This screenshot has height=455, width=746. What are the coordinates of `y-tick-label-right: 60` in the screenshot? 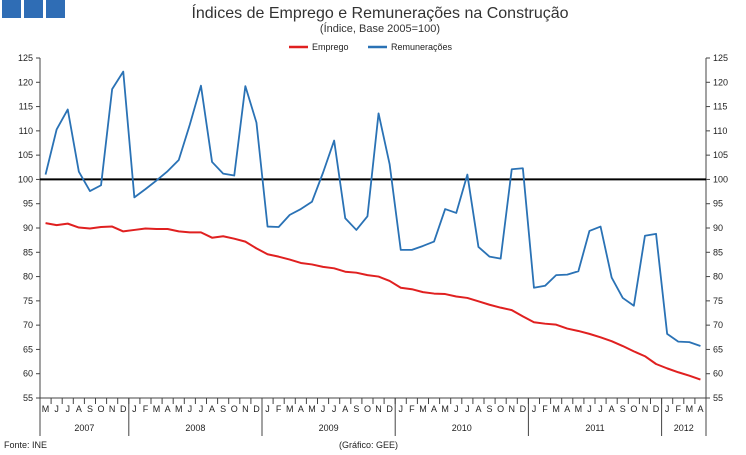 It's located at (718, 374).